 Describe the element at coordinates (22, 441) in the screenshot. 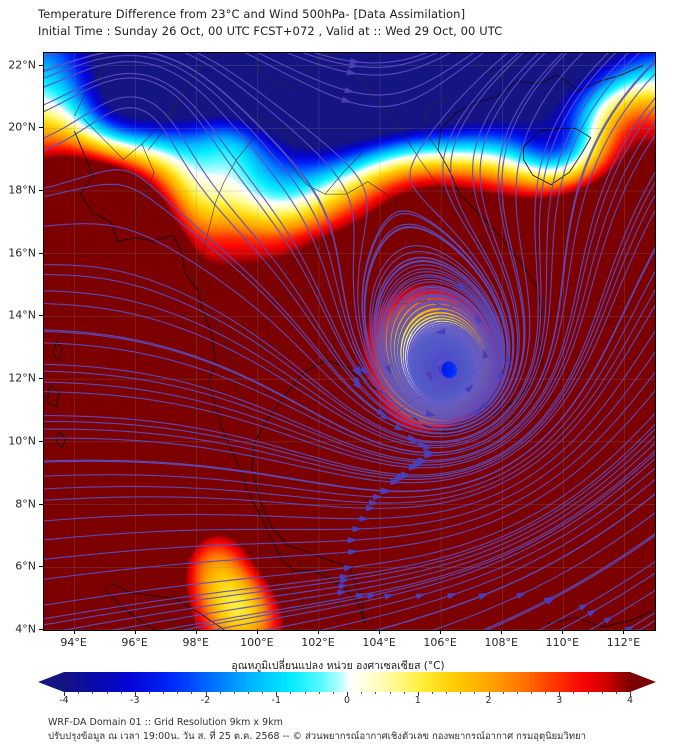

I see `y-tick-label: 10°N` at that location.